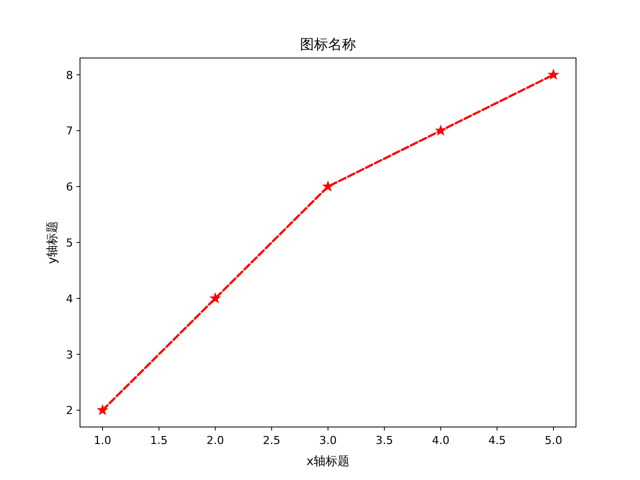  Describe the element at coordinates (328, 440) in the screenshot. I see `x-tick-label: 3.0` at that location.